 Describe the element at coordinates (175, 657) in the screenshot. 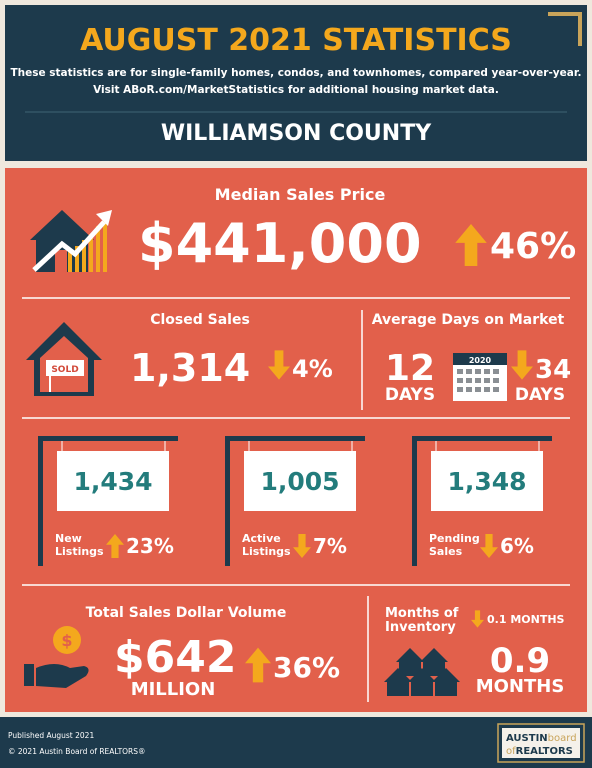

I see `volume-value: $642` at that location.